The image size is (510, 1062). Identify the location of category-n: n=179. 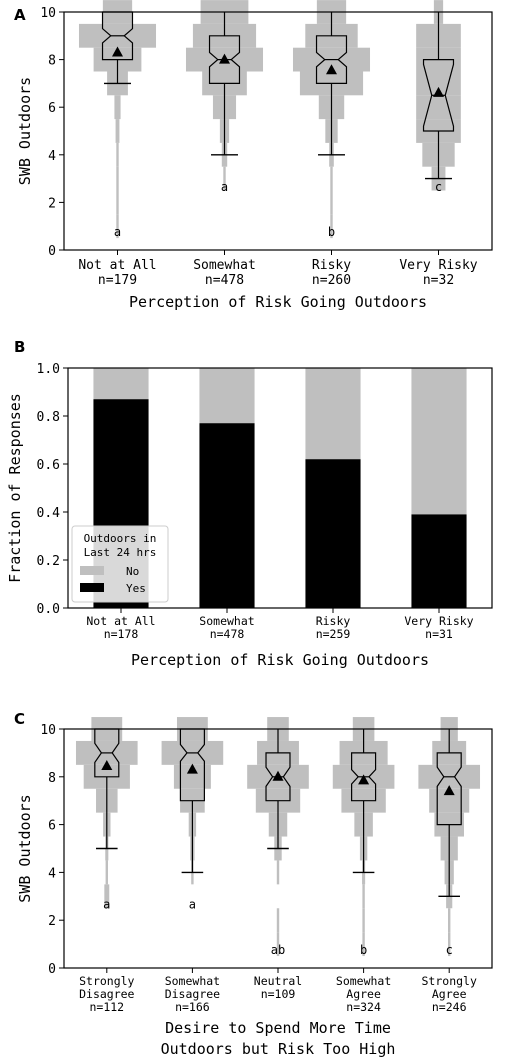
(117, 280).